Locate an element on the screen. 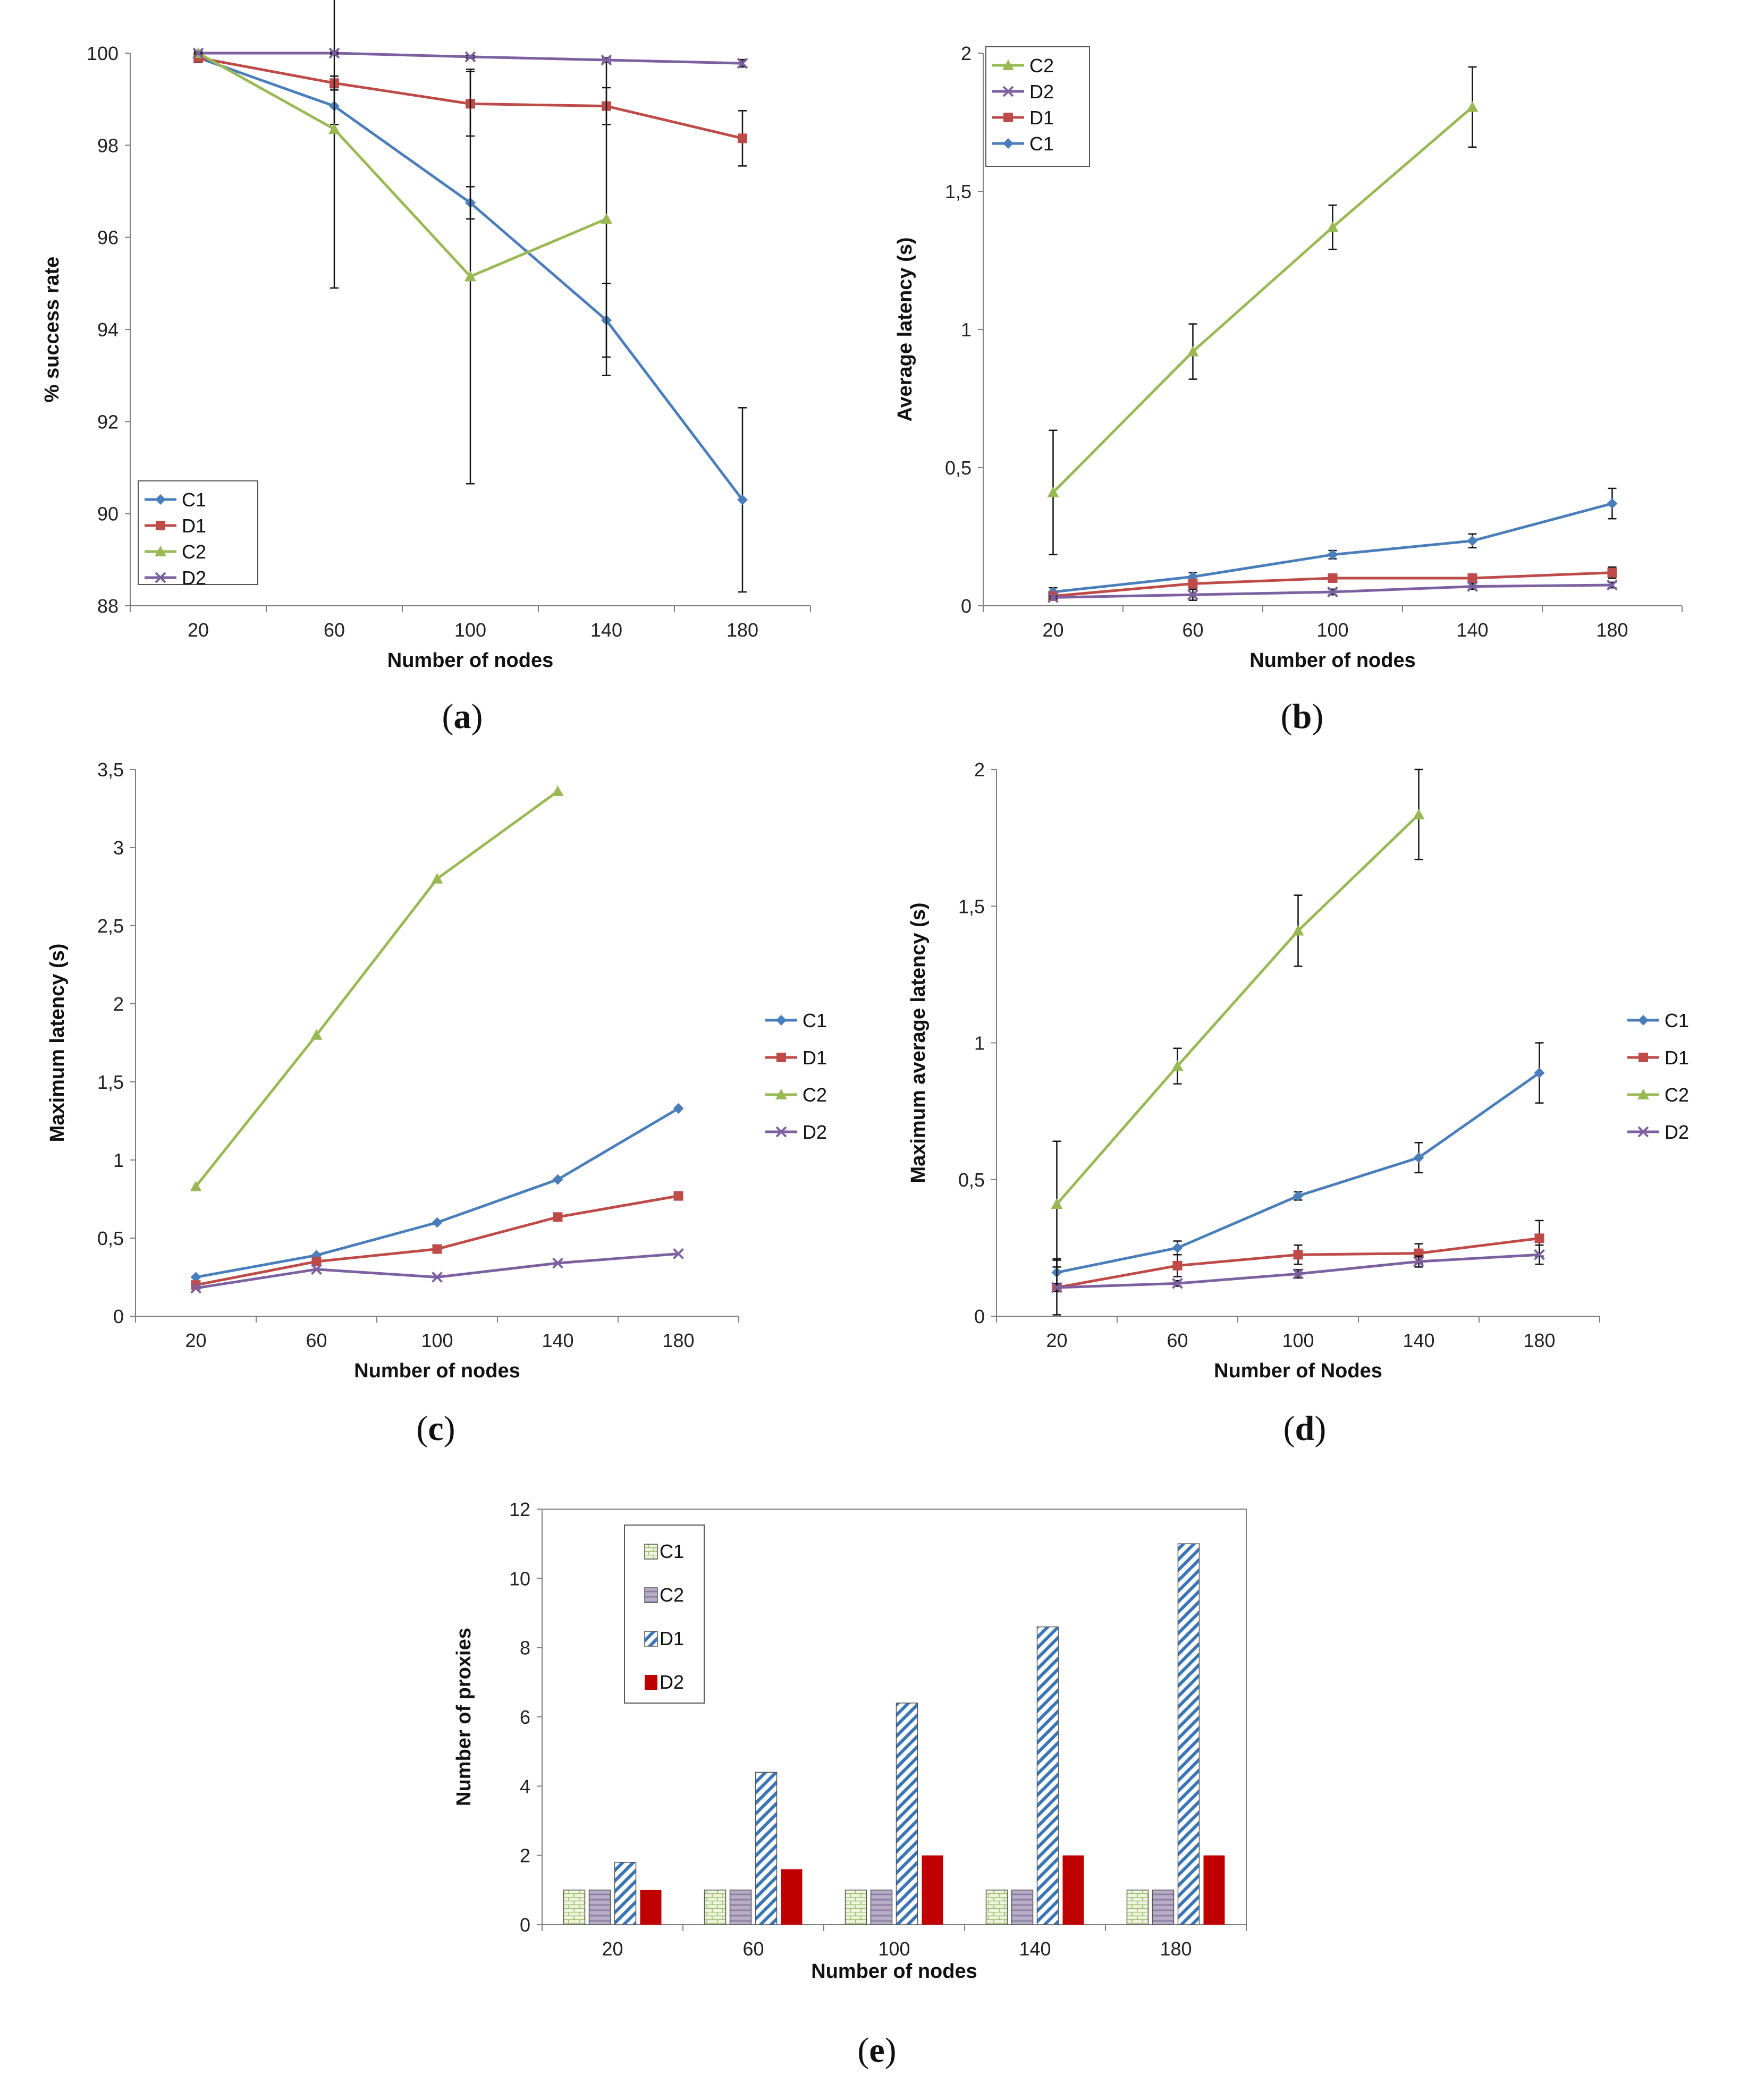  y-tick-label: 98 is located at coordinates (108, 145).